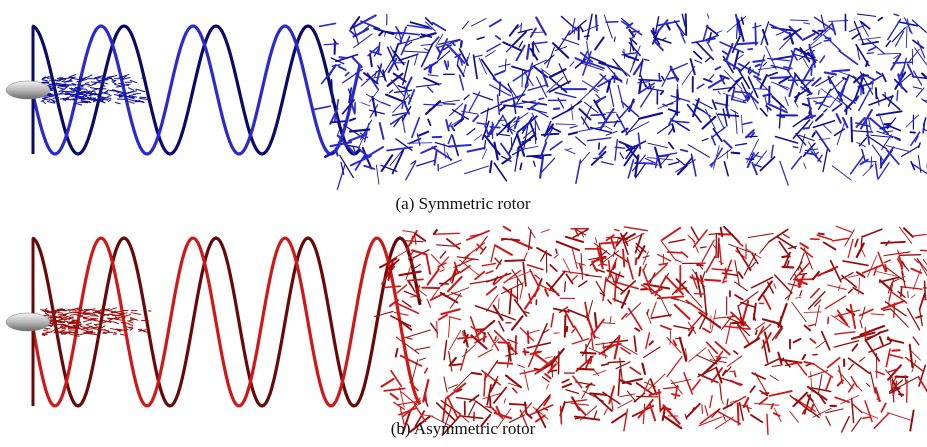  Describe the element at coordinates (28, 322) in the screenshot. I see `hub` at that location.